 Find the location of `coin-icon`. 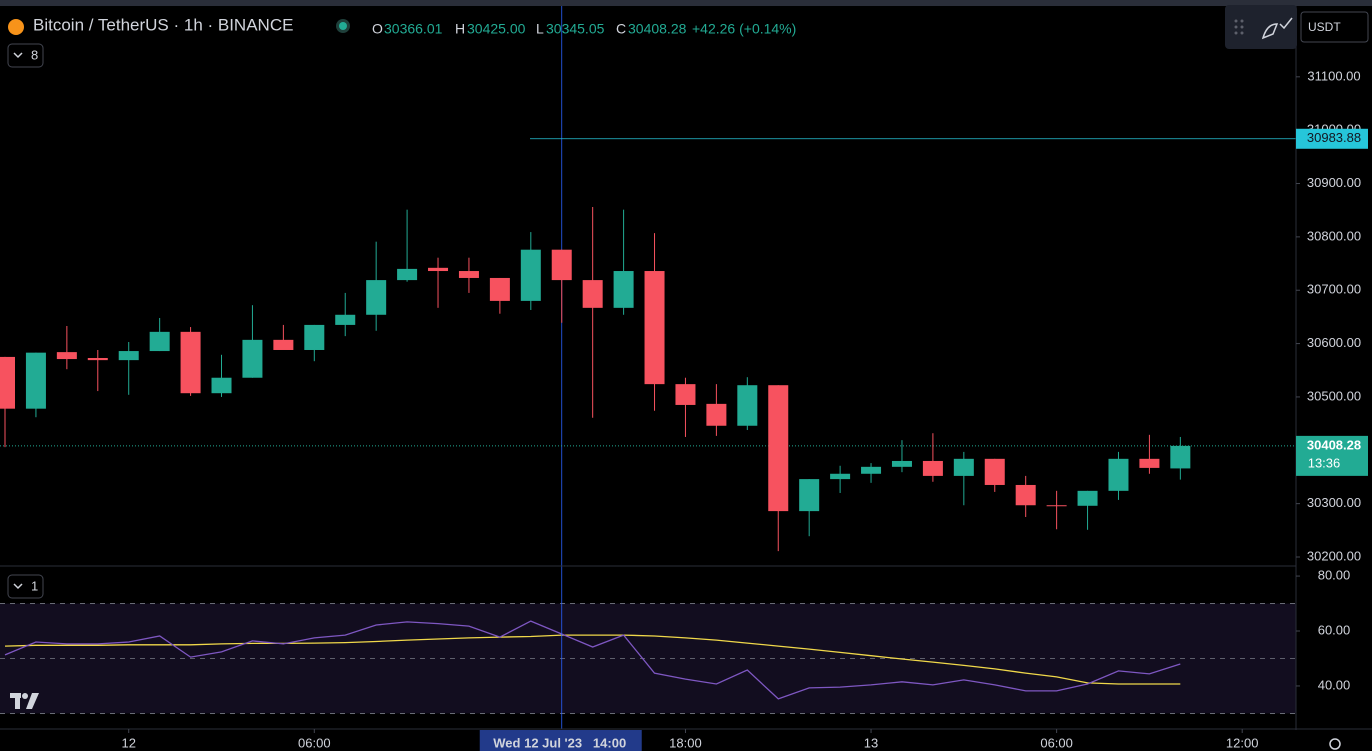

coin-icon is located at coordinates (16, 27).